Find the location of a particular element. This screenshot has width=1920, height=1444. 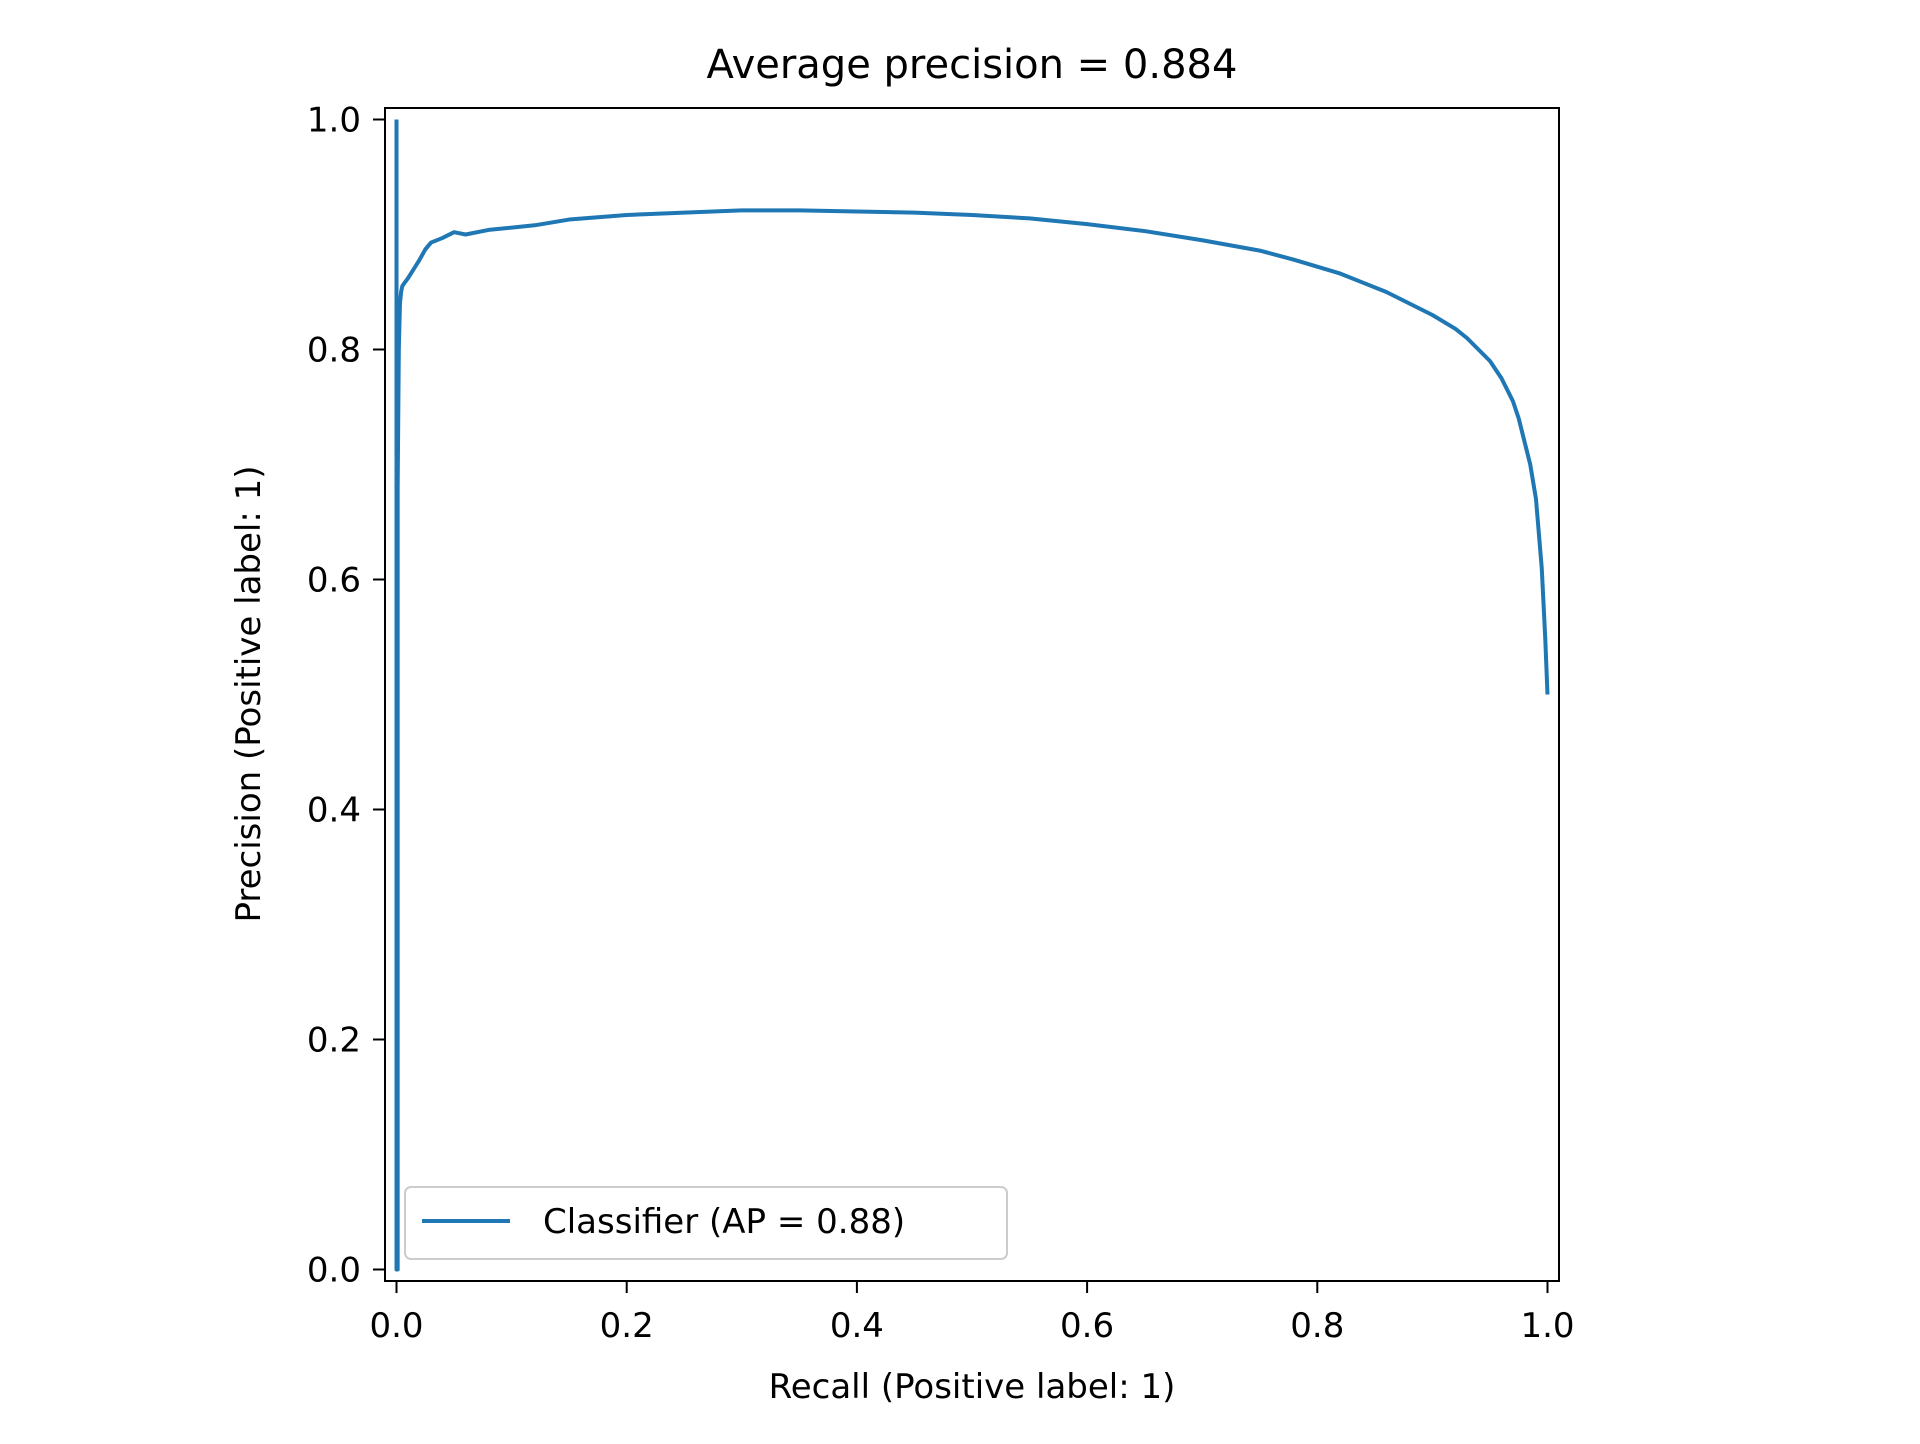

x-tick-label: 0.4 is located at coordinates (857, 1326).